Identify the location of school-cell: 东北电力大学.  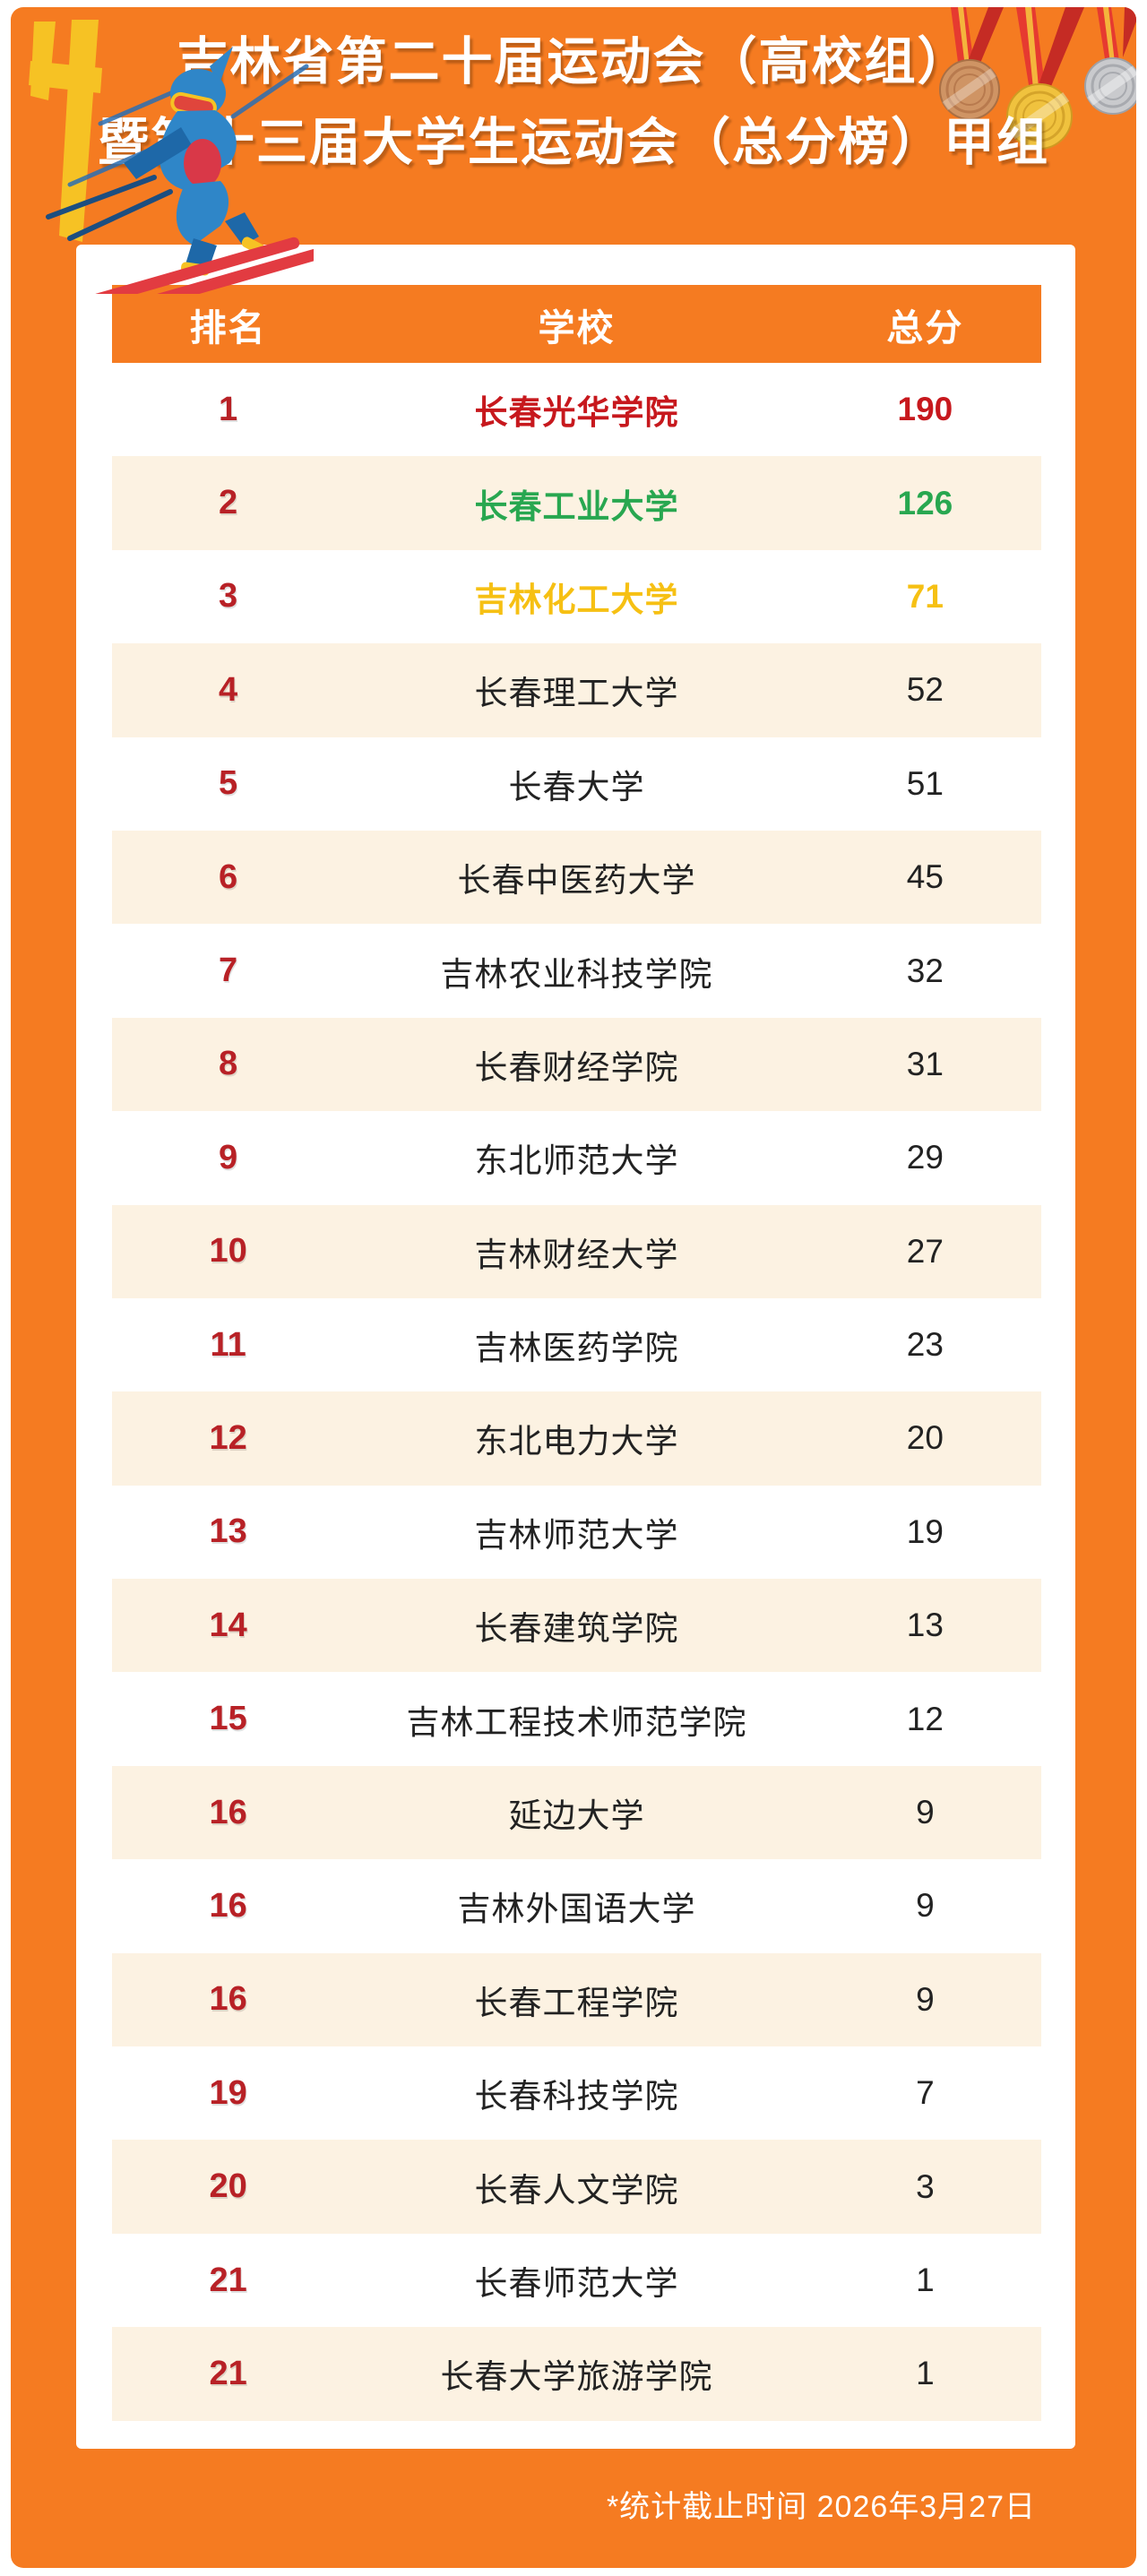
(576, 1441).